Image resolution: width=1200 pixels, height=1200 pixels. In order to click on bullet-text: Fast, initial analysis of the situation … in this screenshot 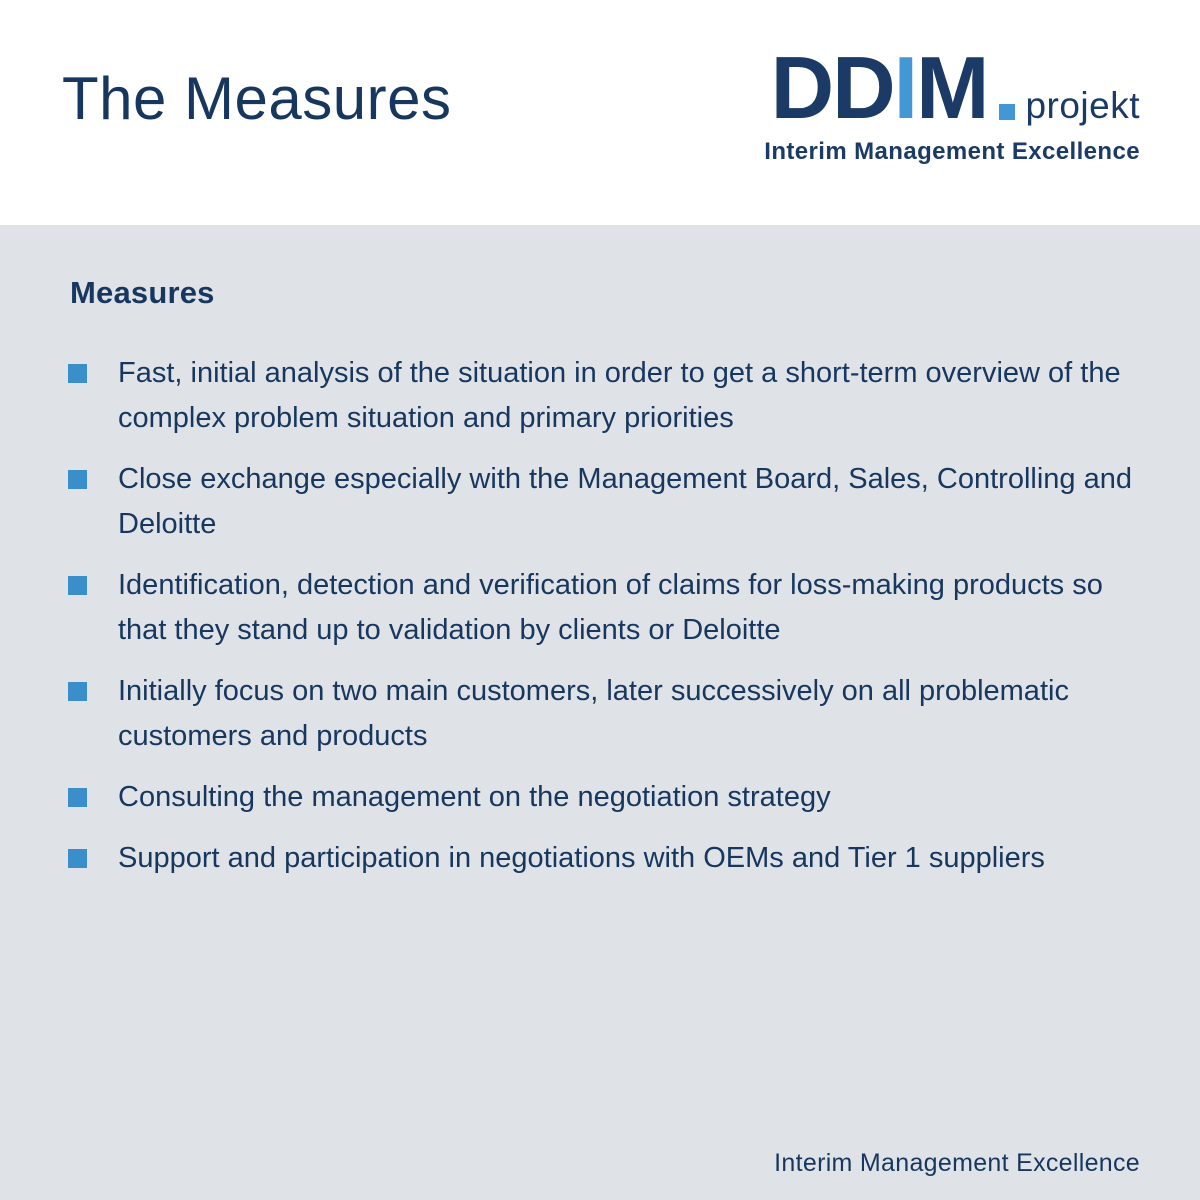, I will do `click(619, 395)`.